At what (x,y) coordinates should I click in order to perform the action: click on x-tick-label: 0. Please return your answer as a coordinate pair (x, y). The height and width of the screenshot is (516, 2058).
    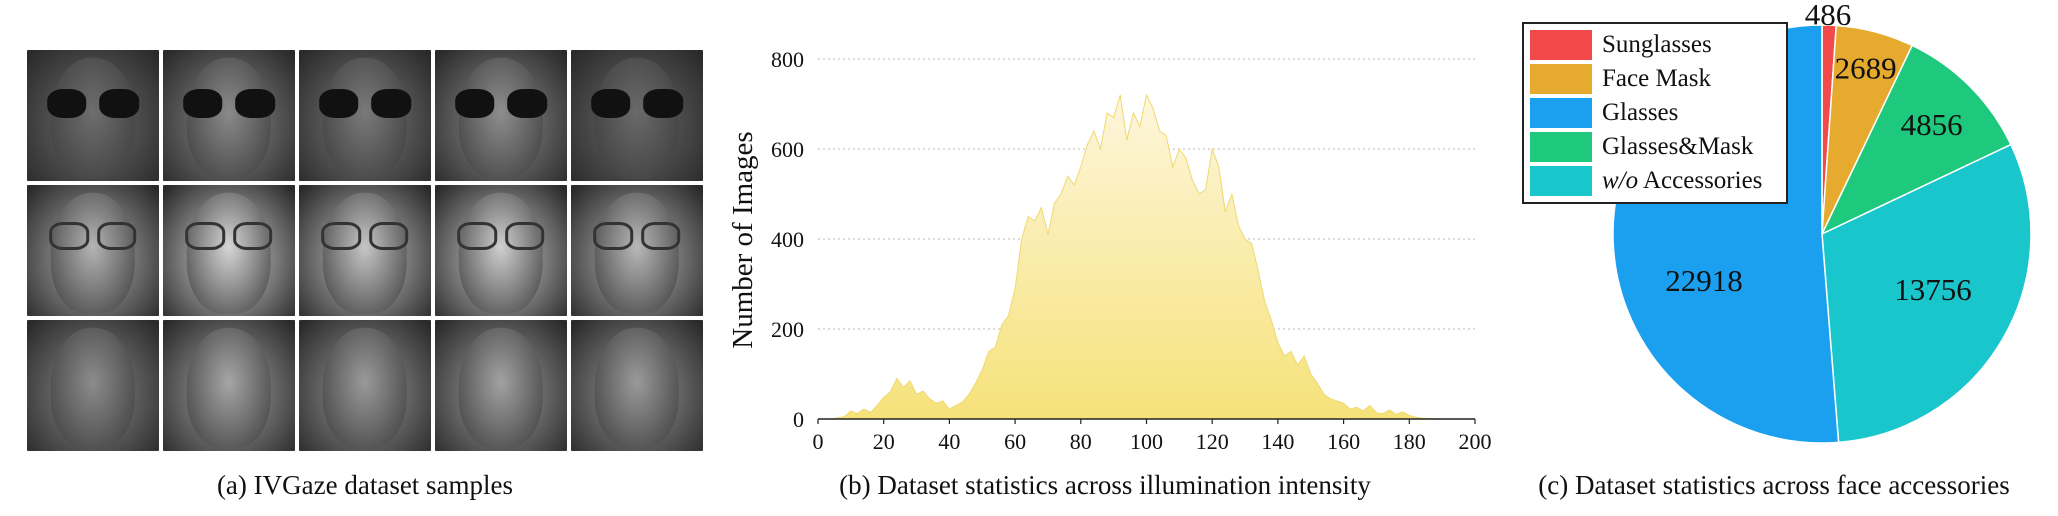
    Looking at the image, I should click on (818, 441).